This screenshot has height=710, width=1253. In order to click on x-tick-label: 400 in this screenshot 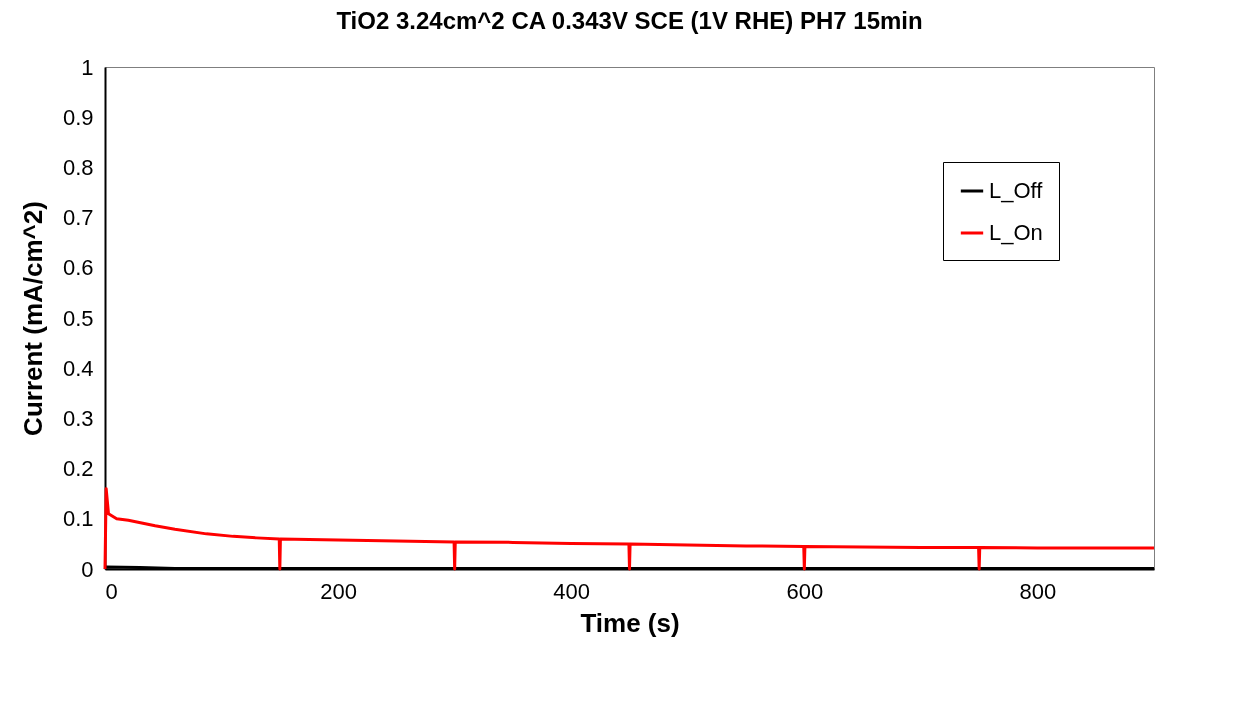, I will do `click(572, 591)`.